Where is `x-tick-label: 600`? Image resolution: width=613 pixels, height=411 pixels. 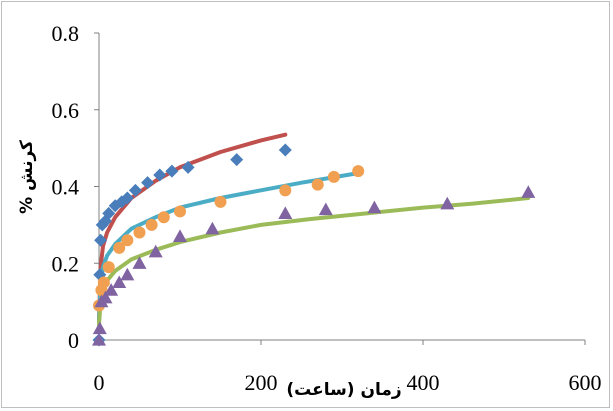 x-tick-label: 600 is located at coordinates (585, 382).